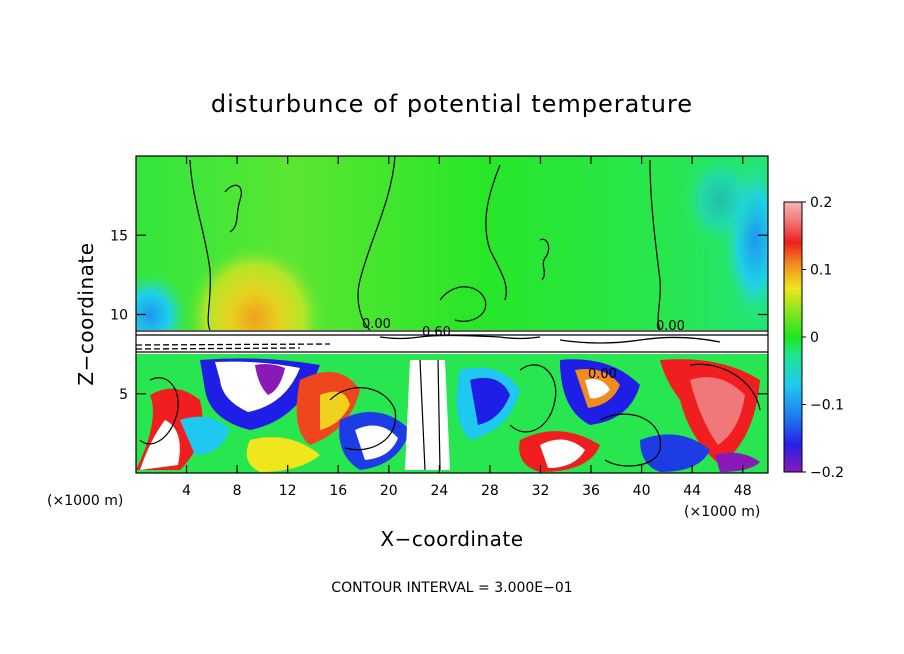 This screenshot has width=904, height=654. Describe the element at coordinates (439, 491) in the screenshot. I see `x-tick-label: 24` at that location.